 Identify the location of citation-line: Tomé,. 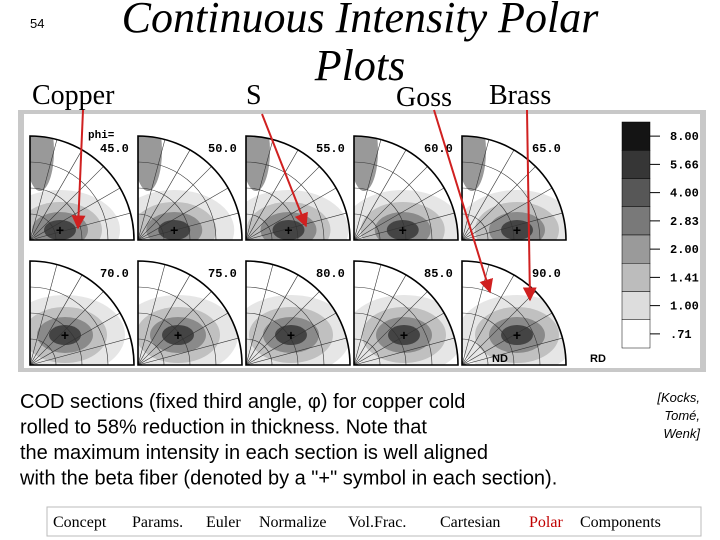
(682, 415).